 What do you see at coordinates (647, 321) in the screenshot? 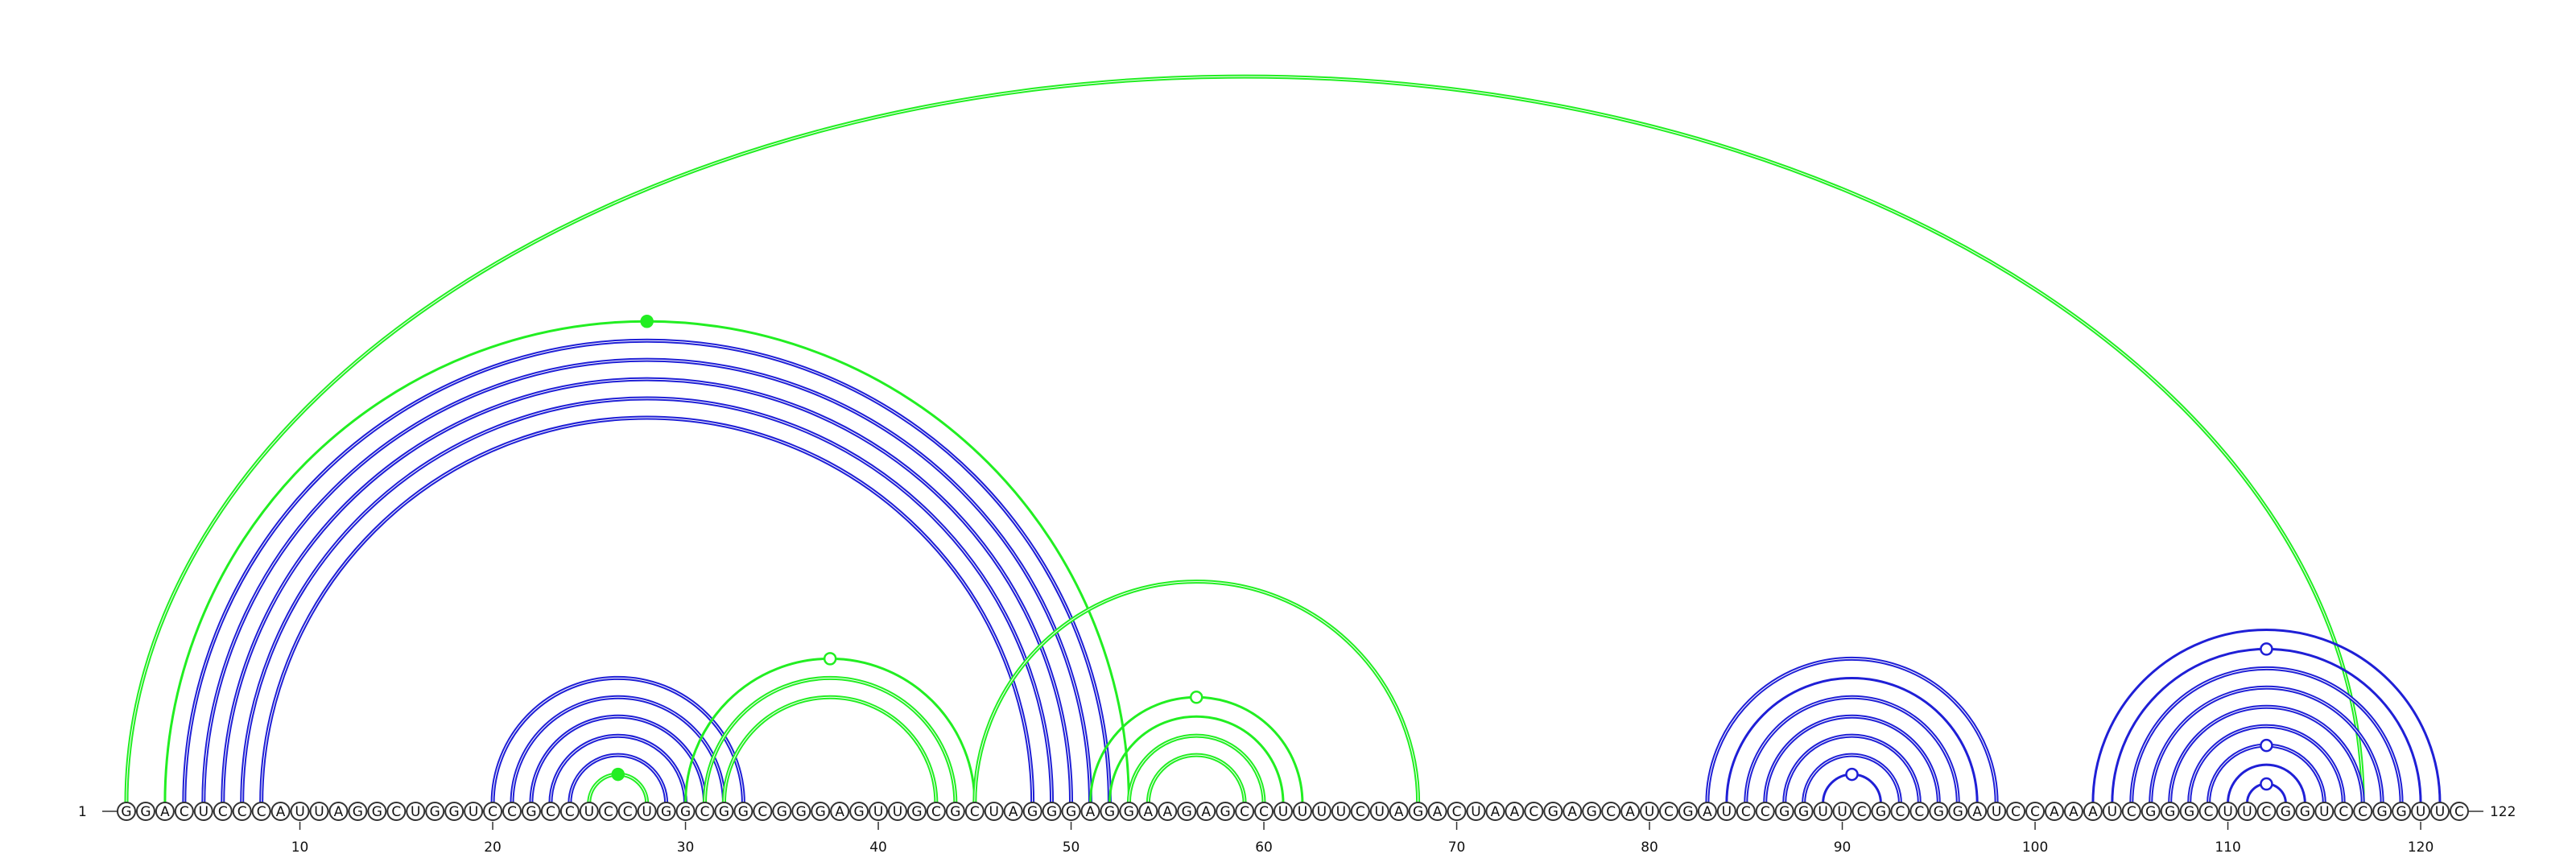
I see `filled-apex-marker` at bounding box center [647, 321].